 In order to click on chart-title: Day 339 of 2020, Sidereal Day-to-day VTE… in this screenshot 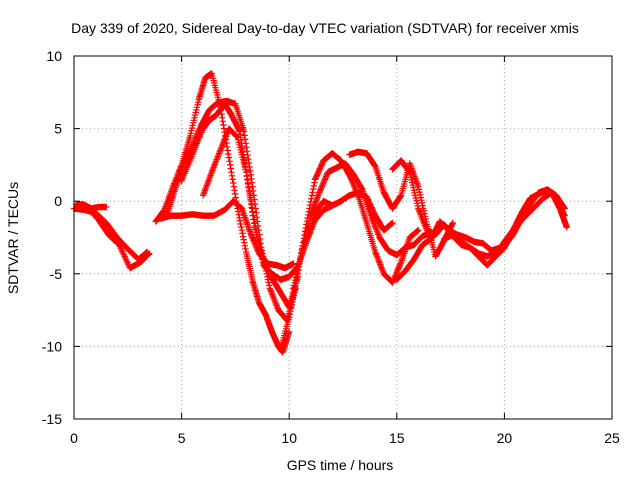, I will do `click(325, 28)`.